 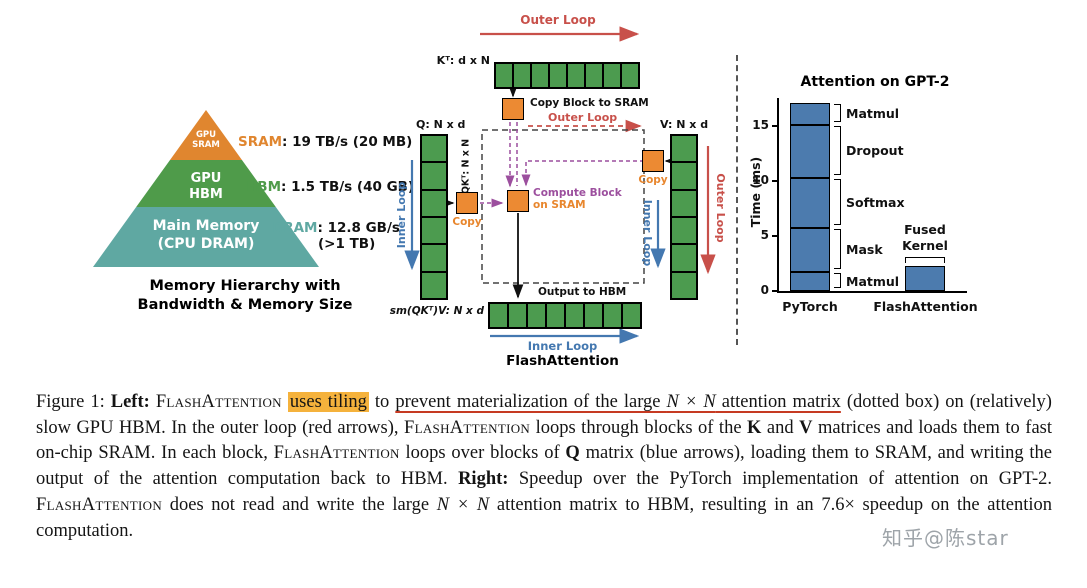 What do you see at coordinates (684, 124) in the screenshot?
I see `v-matrix-label: V: N x d` at bounding box center [684, 124].